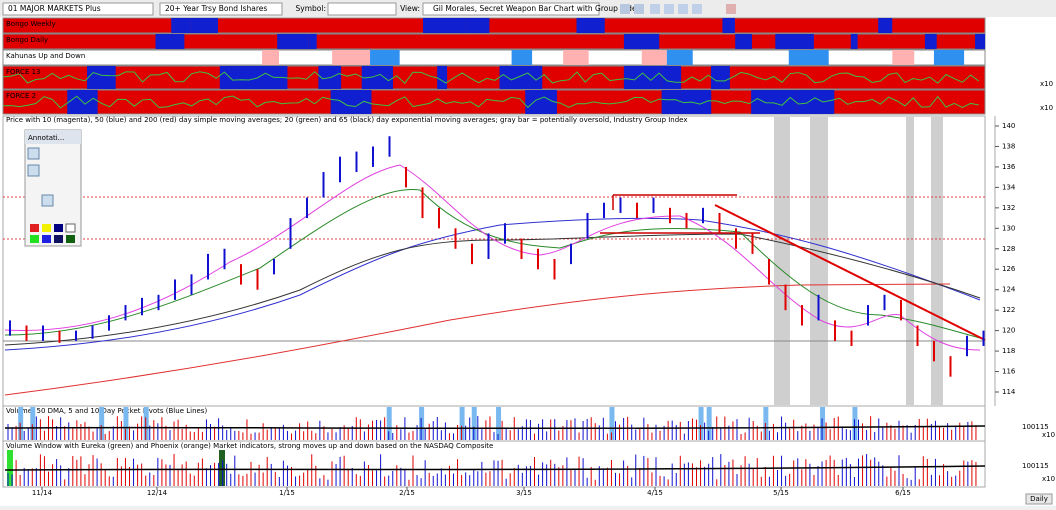  What do you see at coordinates (31, 24) in the screenshot?
I see `panel-label: Bongo Weekly` at bounding box center [31, 24].